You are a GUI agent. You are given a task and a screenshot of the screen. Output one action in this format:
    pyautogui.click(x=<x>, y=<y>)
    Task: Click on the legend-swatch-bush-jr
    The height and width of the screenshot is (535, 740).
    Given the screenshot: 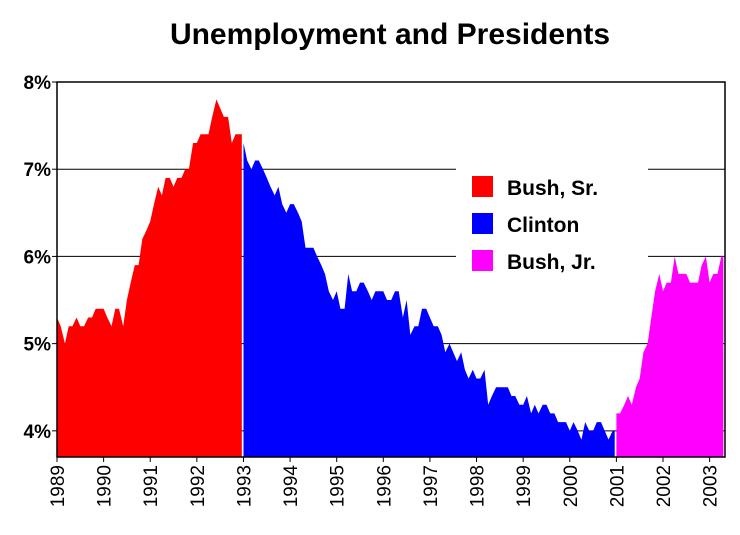 What is the action you would take?
    pyautogui.click(x=482, y=260)
    